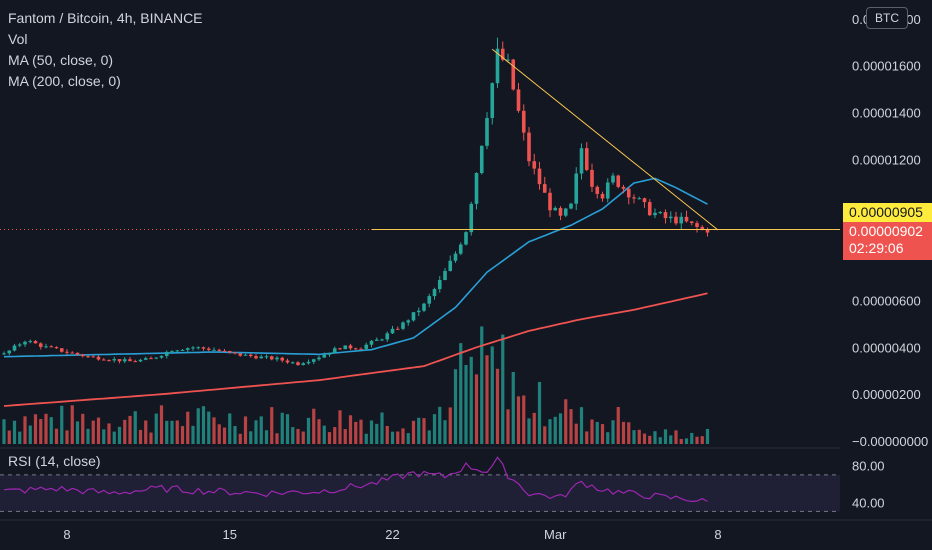 The image size is (932, 550). Describe the element at coordinates (18, 39) in the screenshot. I see `vol-indicator-label: Vol` at that location.